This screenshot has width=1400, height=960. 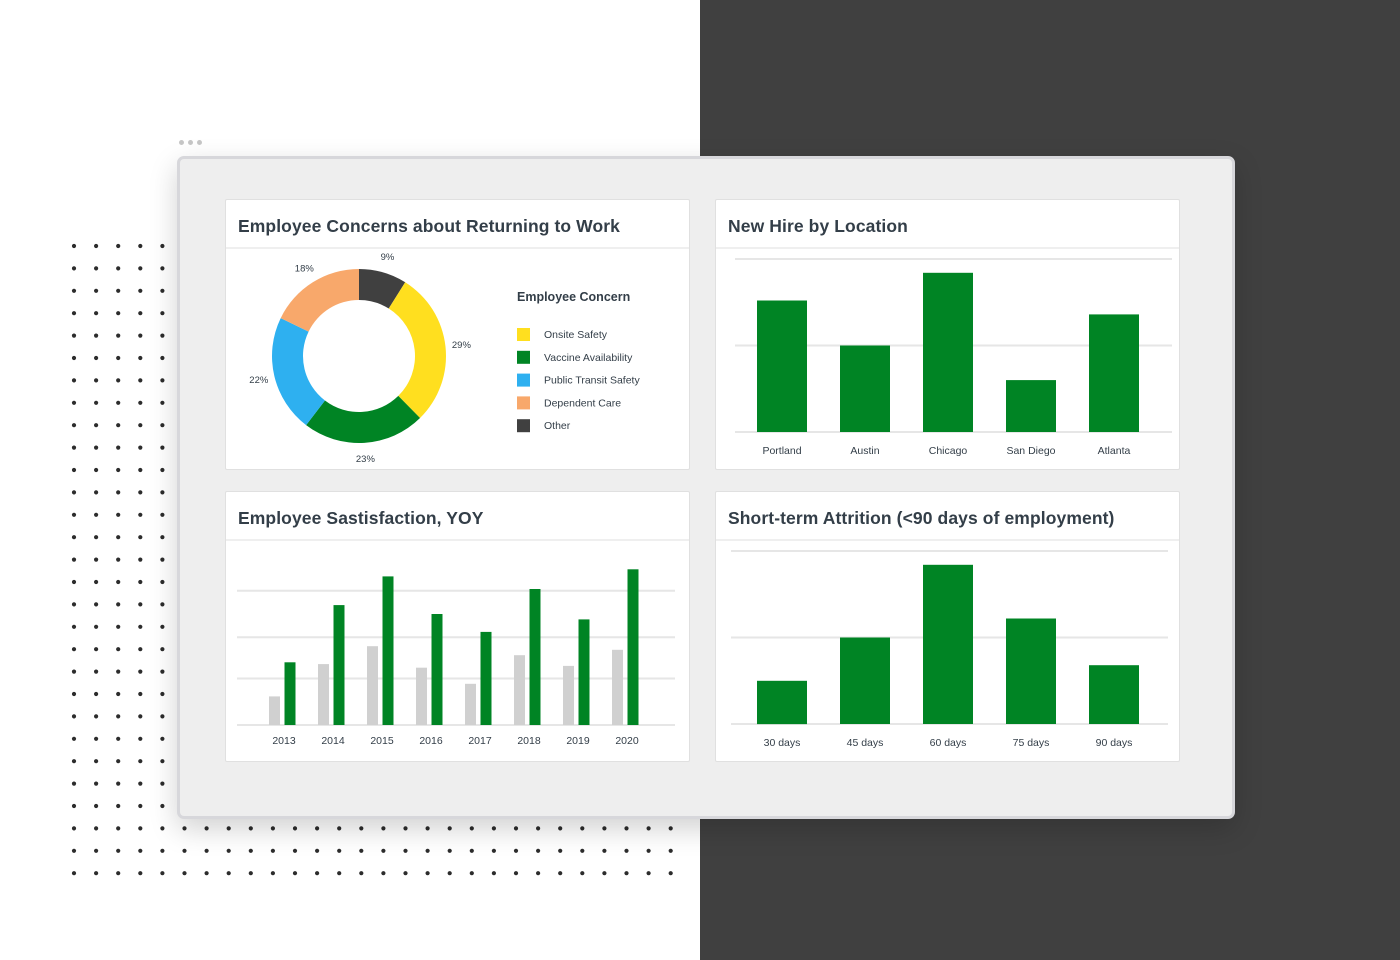 What do you see at coordinates (1114, 743) in the screenshot?
I see `x-tick-label: 90 days` at bounding box center [1114, 743].